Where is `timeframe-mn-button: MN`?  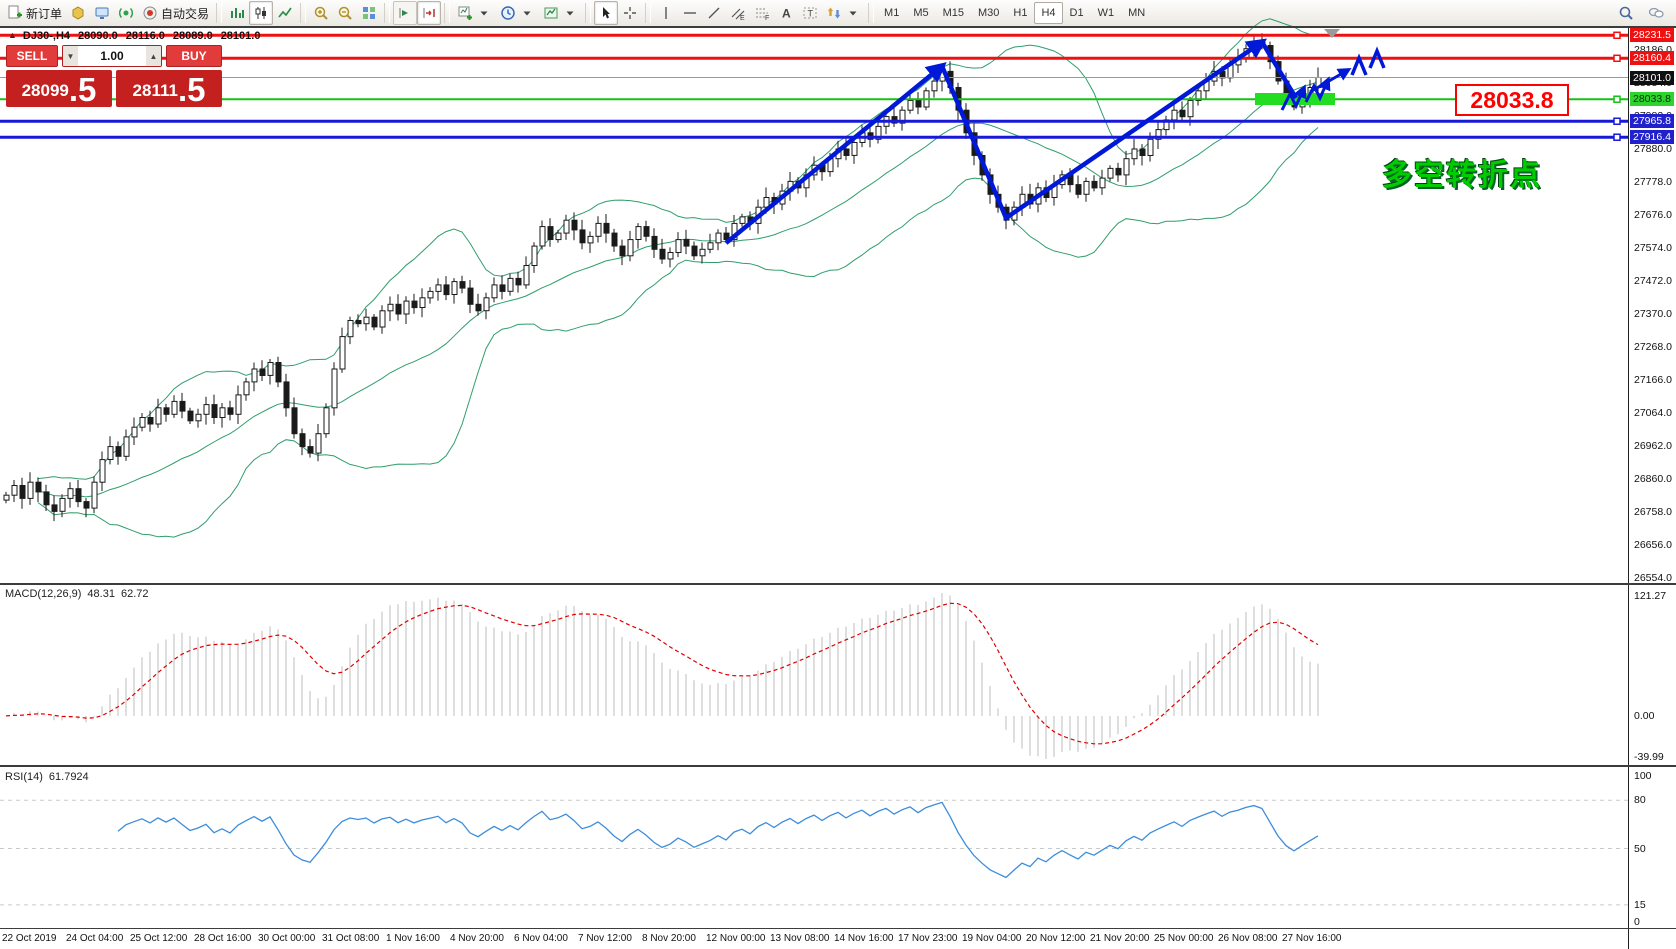
timeframe-mn-button: MN is located at coordinates (1137, 13).